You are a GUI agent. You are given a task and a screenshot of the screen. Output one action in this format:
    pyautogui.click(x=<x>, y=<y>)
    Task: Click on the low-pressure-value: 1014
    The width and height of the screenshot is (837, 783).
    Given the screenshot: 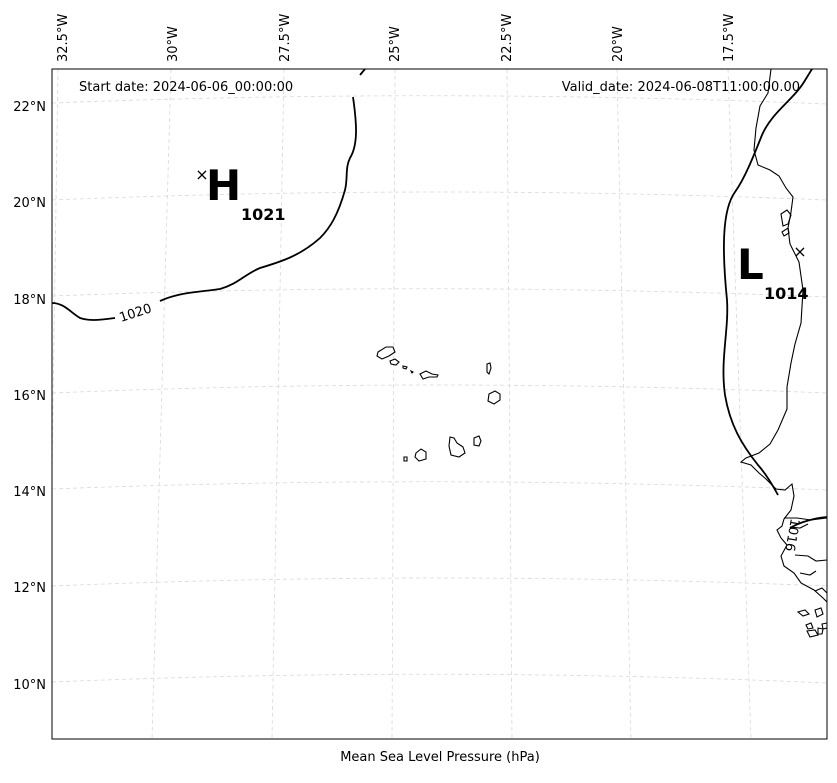 What is the action you would take?
    pyautogui.click(x=786, y=293)
    